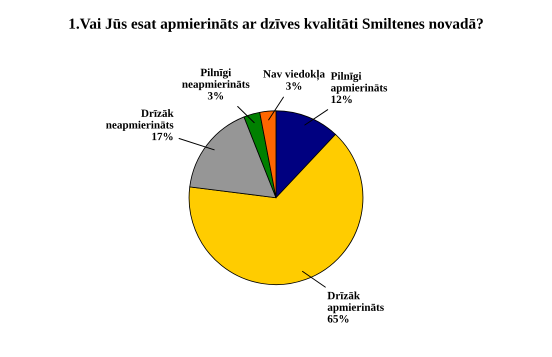 Image resolution: width=552 pixels, height=357 pixels. What do you see at coordinates (140, 120) in the screenshot?
I see `slice-label: Drīzāk neapmierināts` at bounding box center [140, 120].